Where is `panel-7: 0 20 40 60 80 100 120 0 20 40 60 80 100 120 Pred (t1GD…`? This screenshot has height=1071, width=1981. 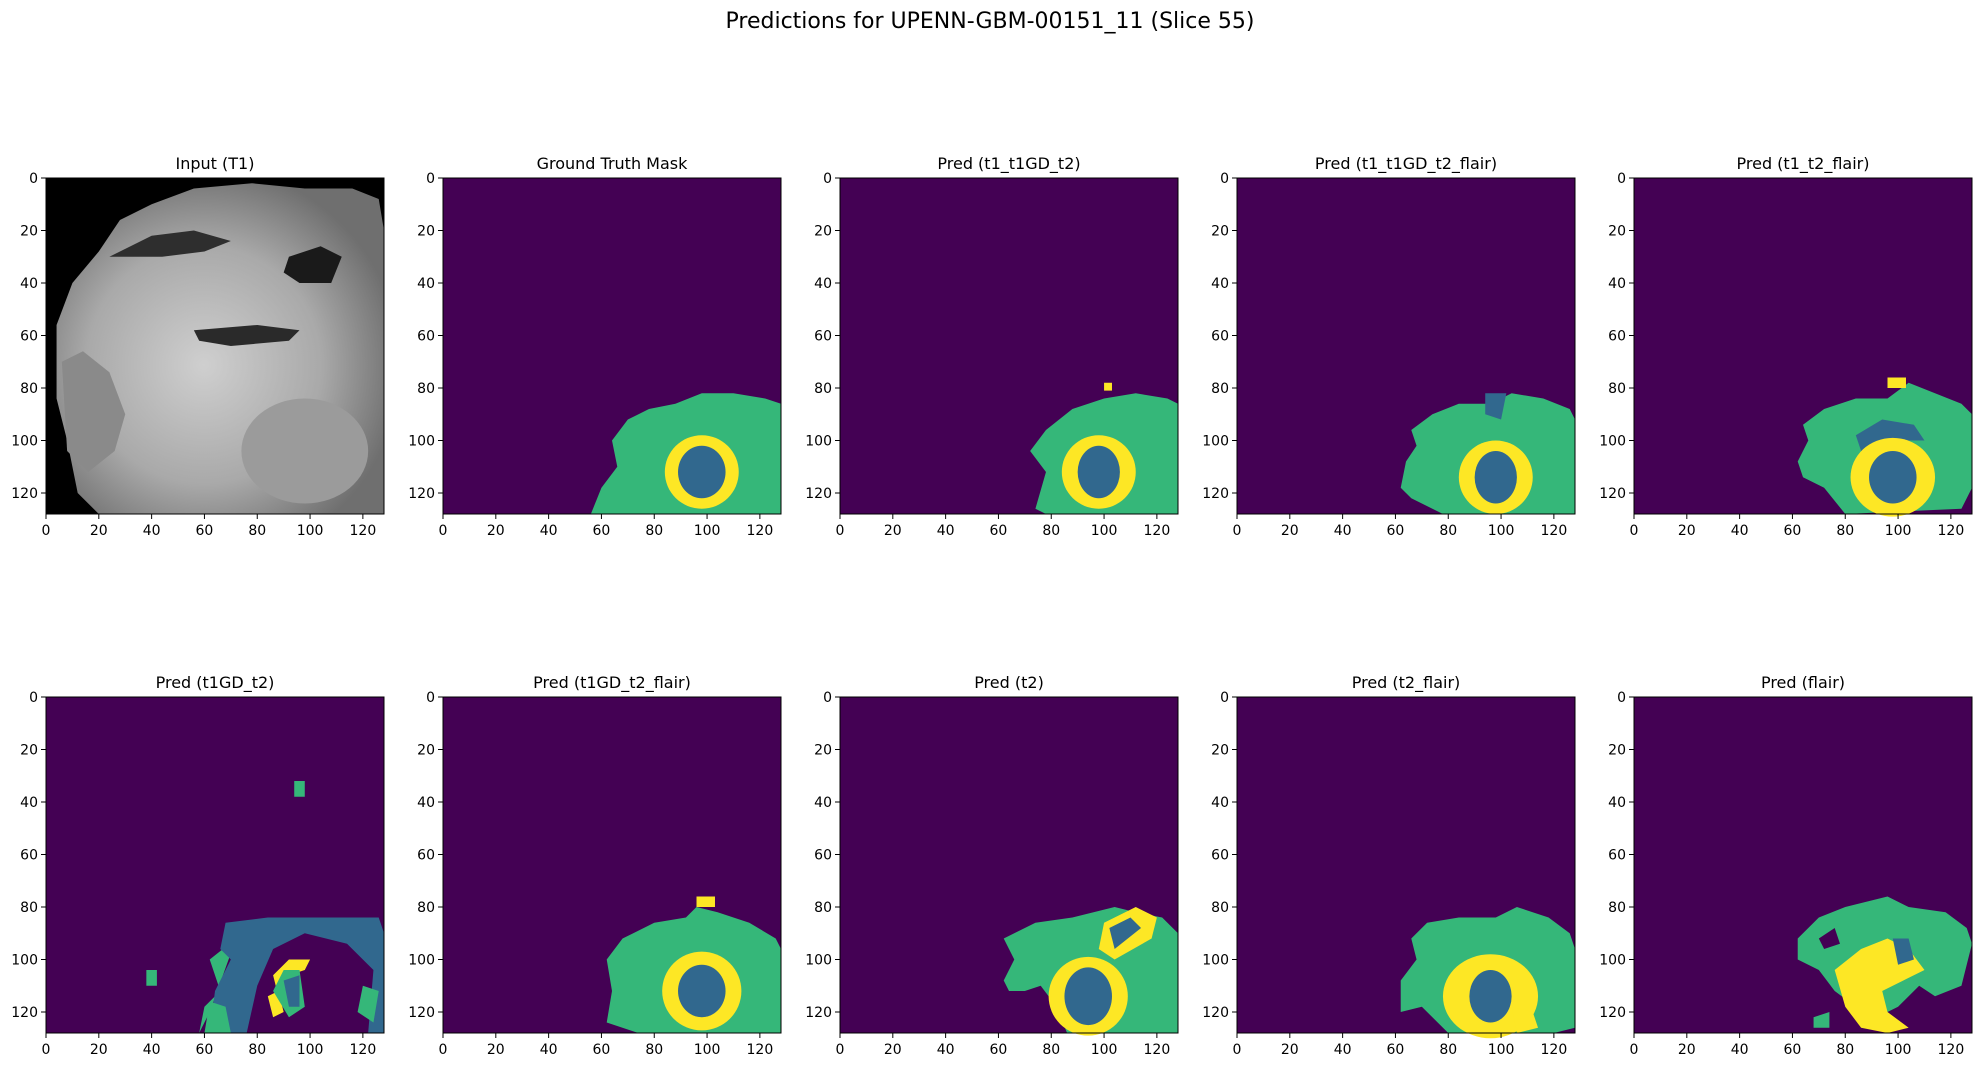 panel-7: 0 20 40 60 80 100 120 0 20 40 60 80 100 120 Pred (t1GD… is located at coordinates (595, 865).